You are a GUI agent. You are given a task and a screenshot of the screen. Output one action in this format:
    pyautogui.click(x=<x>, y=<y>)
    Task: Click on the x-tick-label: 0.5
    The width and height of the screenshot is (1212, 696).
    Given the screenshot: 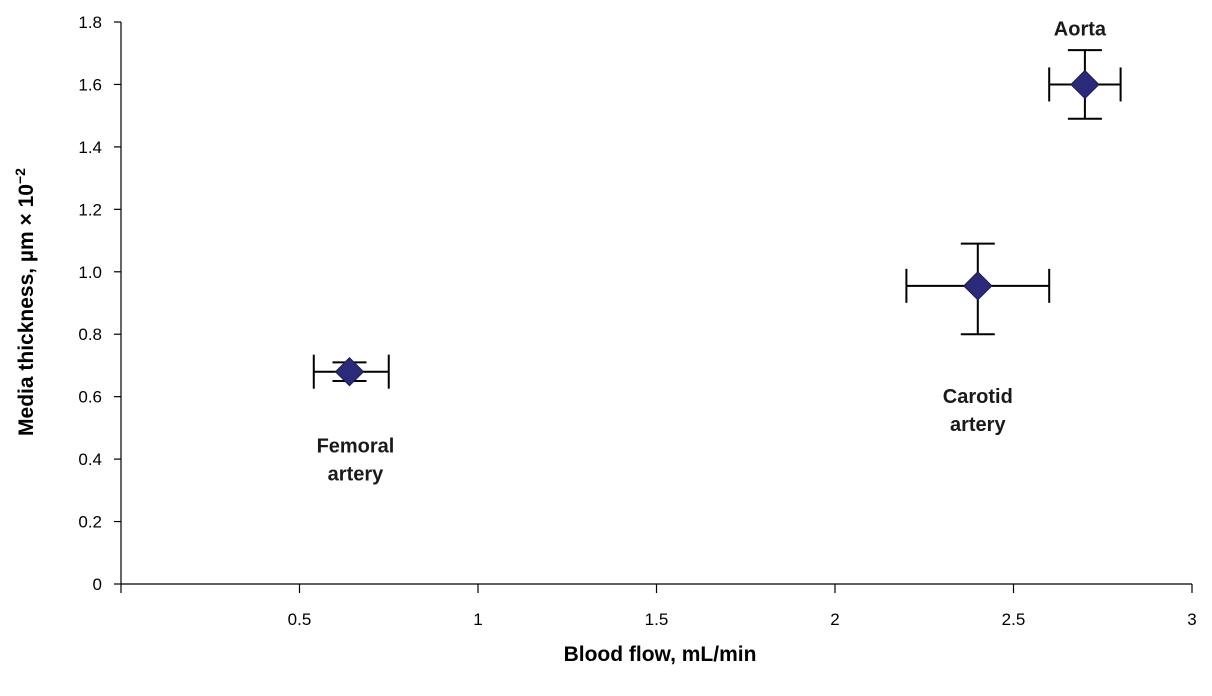 What is the action you would take?
    pyautogui.click(x=300, y=619)
    